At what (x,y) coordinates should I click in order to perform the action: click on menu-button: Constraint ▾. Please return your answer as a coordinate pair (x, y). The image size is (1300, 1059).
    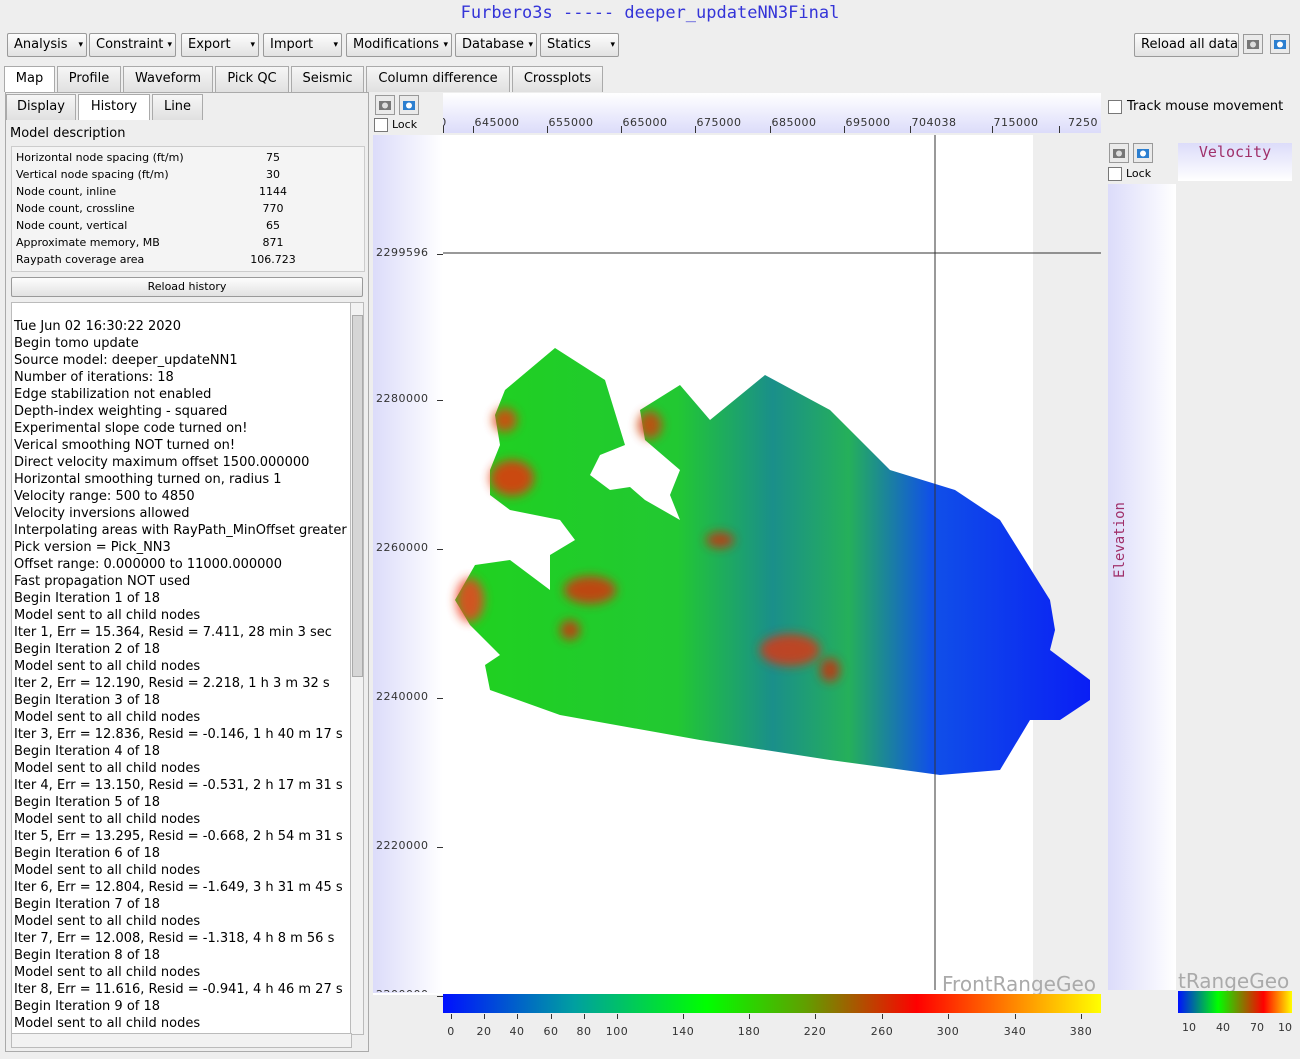
    Looking at the image, I should click on (132, 45).